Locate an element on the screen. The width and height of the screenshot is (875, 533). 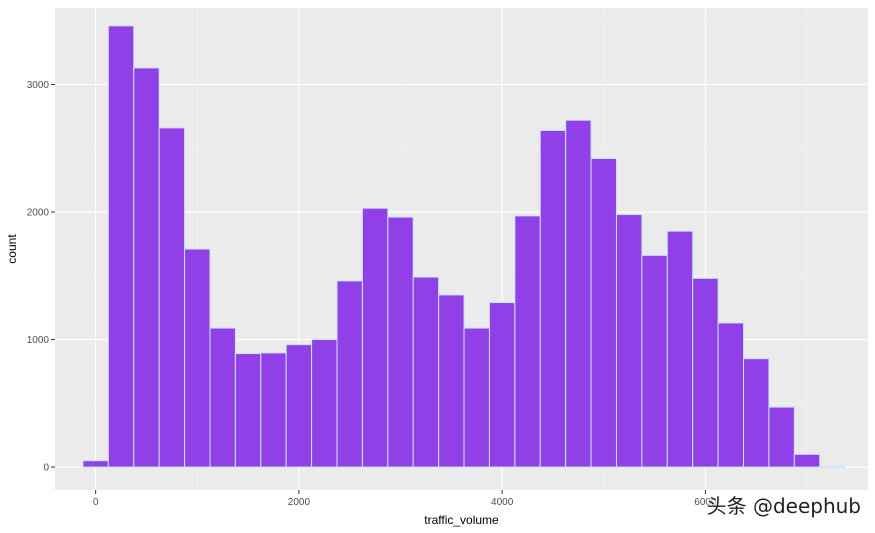
x-tick-label: 4000 is located at coordinates (502, 502).